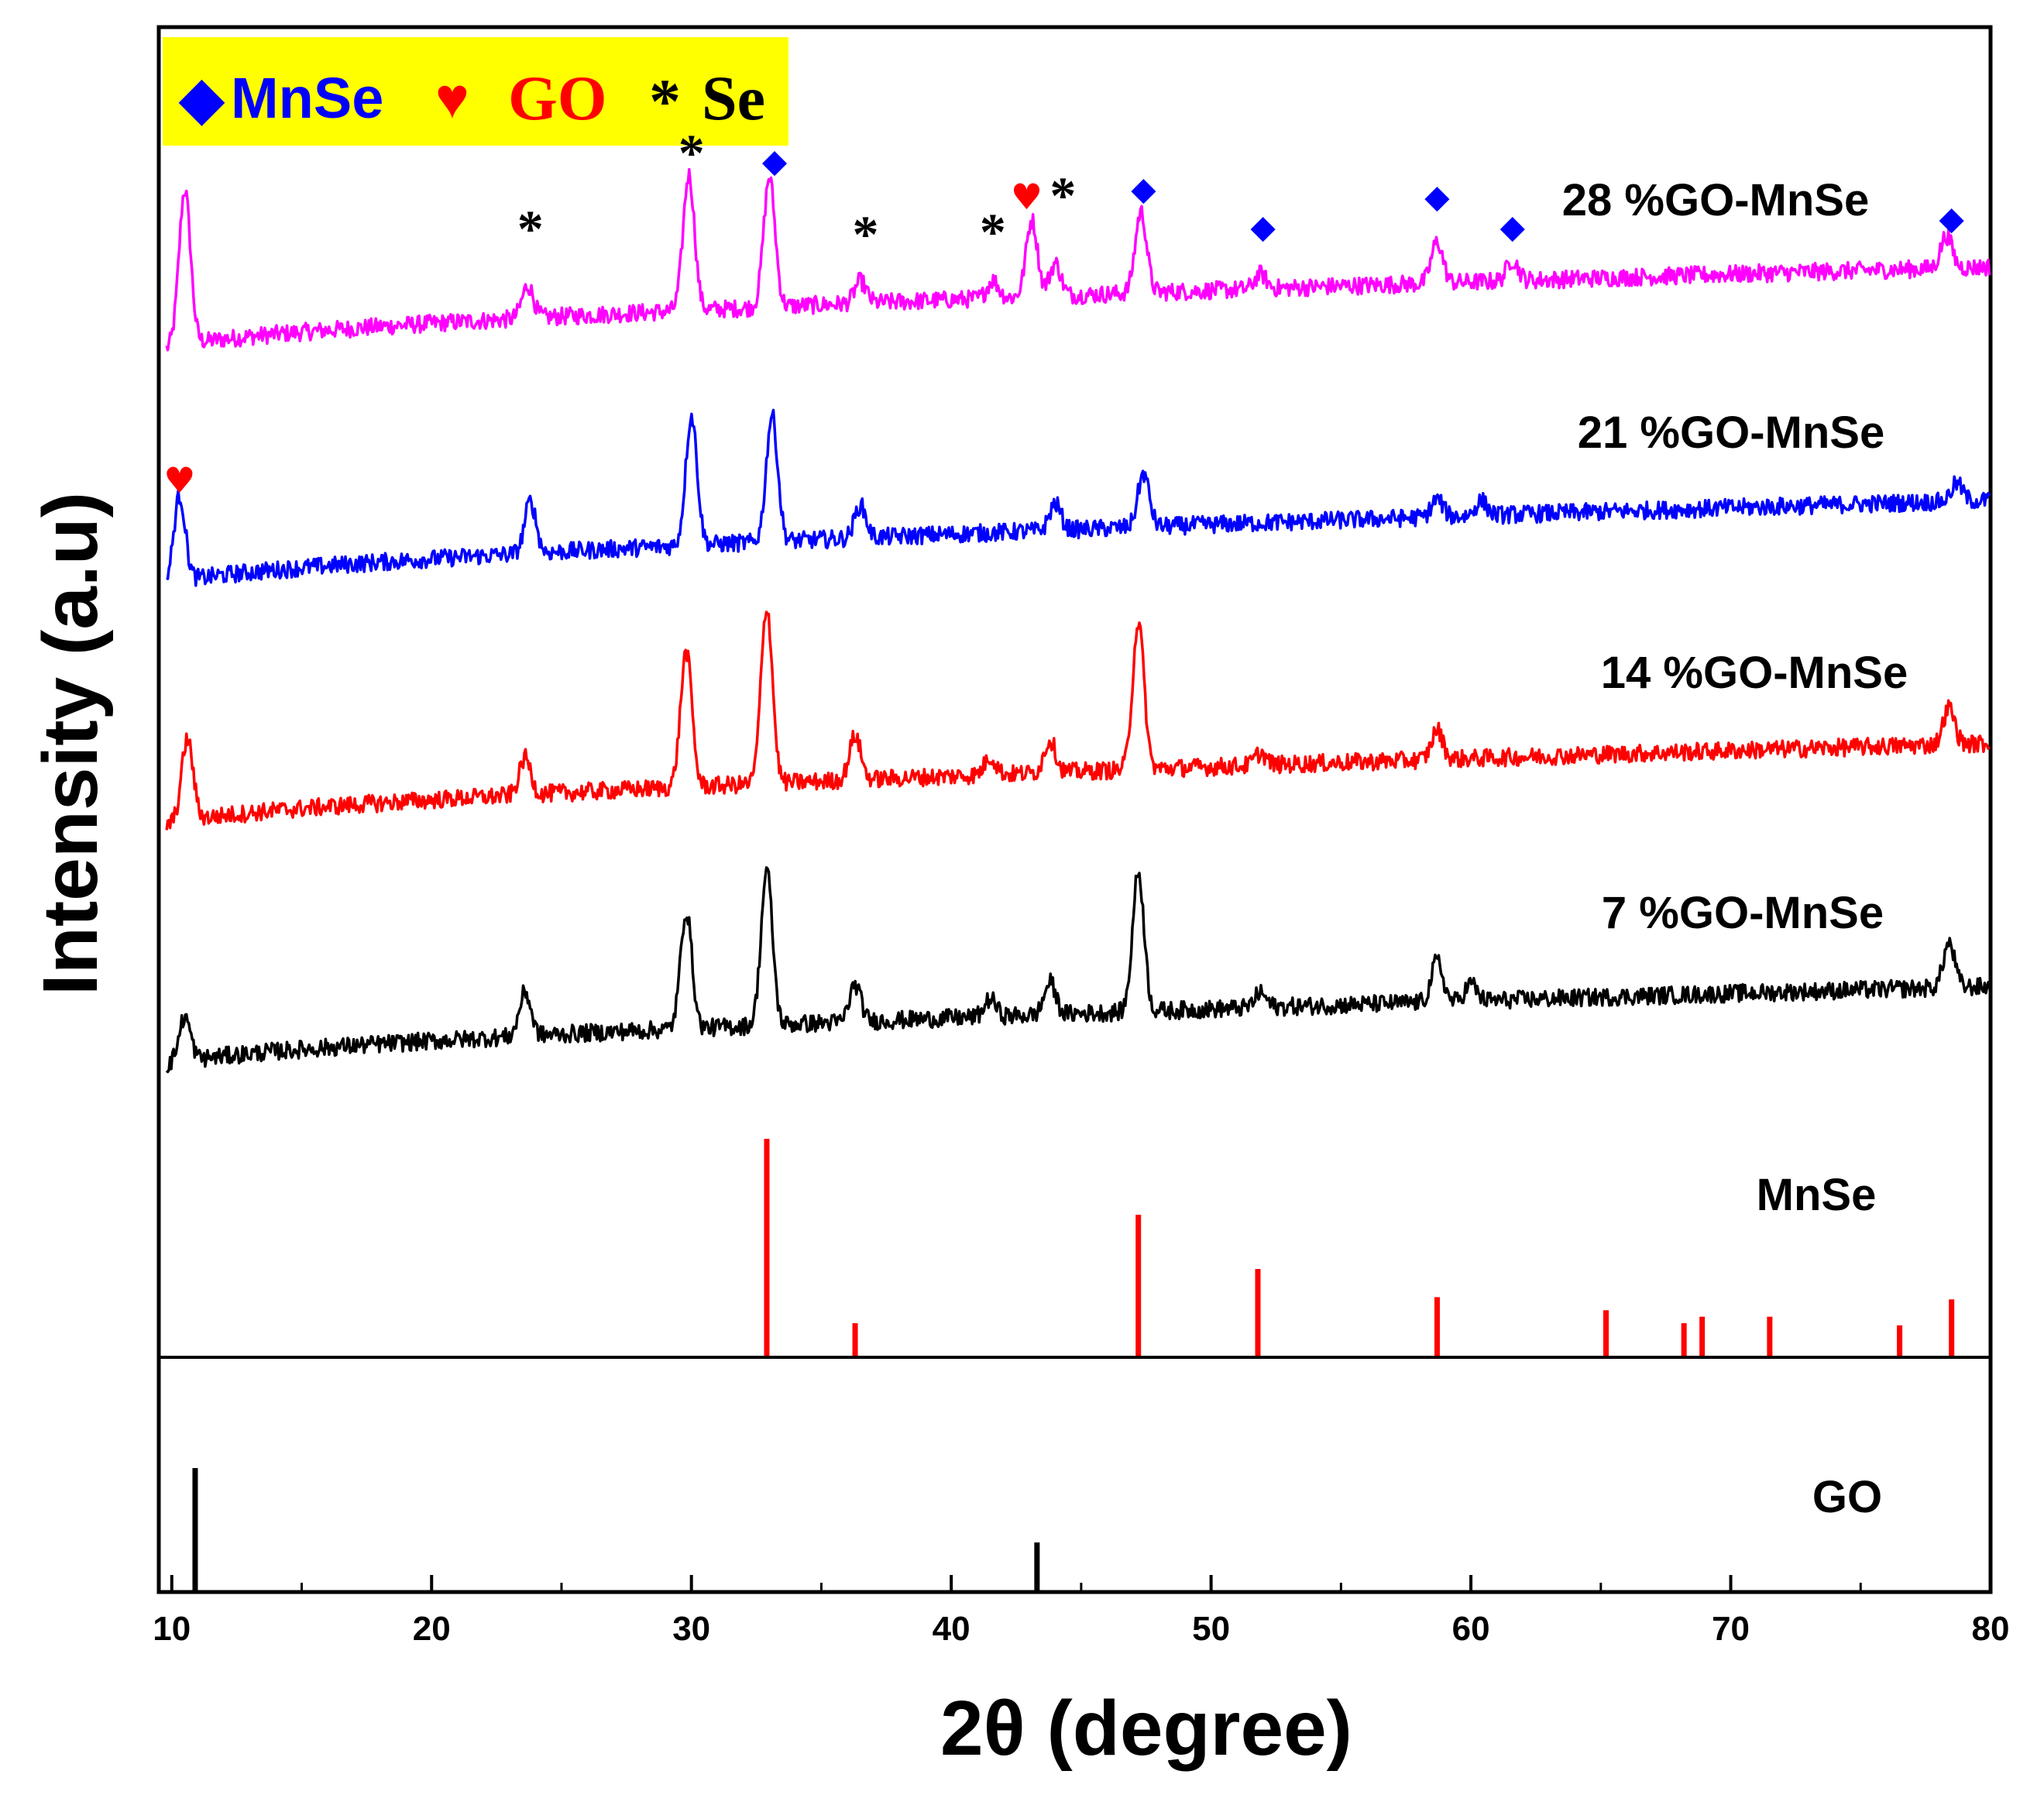 The width and height of the screenshot is (2044, 1795). What do you see at coordinates (1211, 1629) in the screenshot?
I see `x-tick-label: 50` at bounding box center [1211, 1629].